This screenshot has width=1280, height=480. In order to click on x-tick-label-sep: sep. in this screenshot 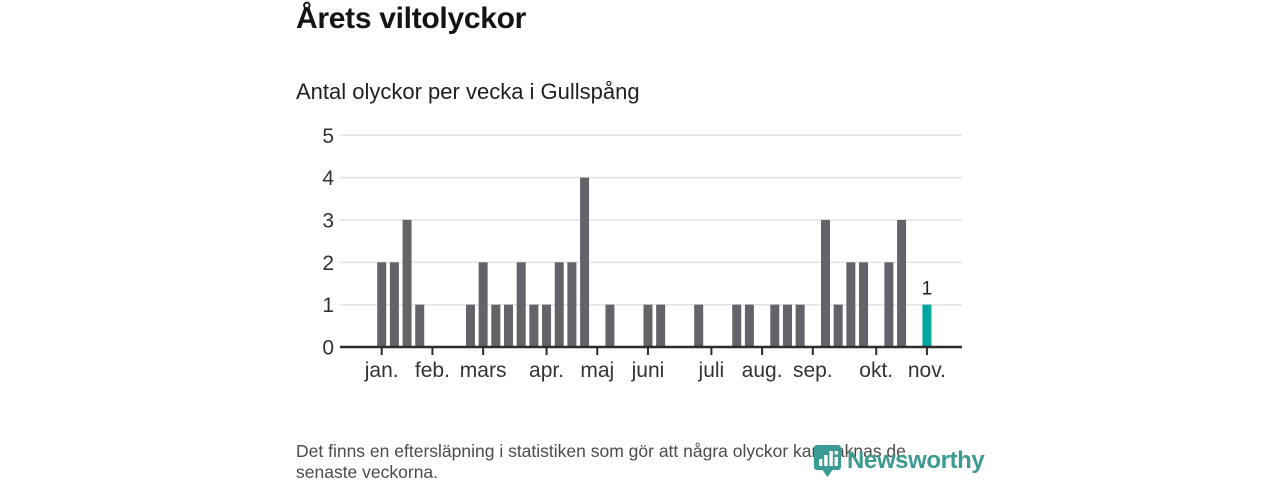, I will do `click(813, 370)`.